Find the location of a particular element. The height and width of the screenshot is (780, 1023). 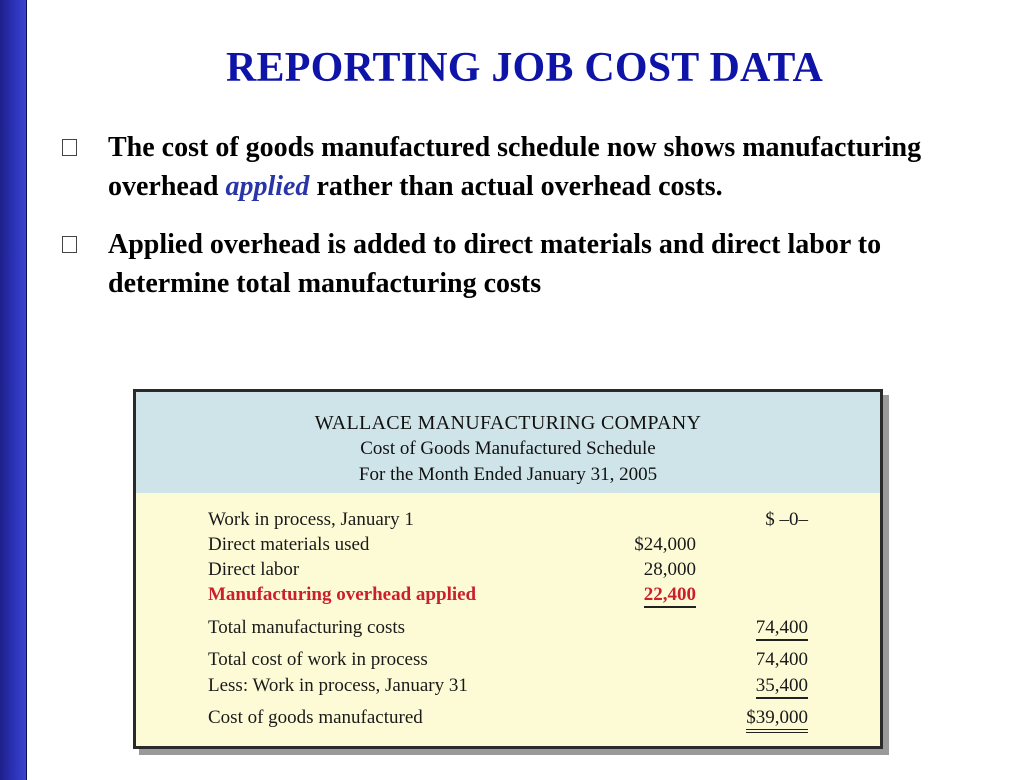

table-row: Total cost of work in process 74,400 is located at coordinates (508, 662).